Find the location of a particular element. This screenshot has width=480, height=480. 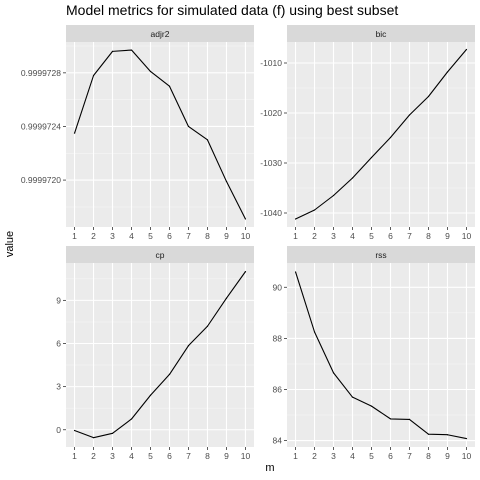

y-tick-label: 88 is located at coordinates (278, 338).